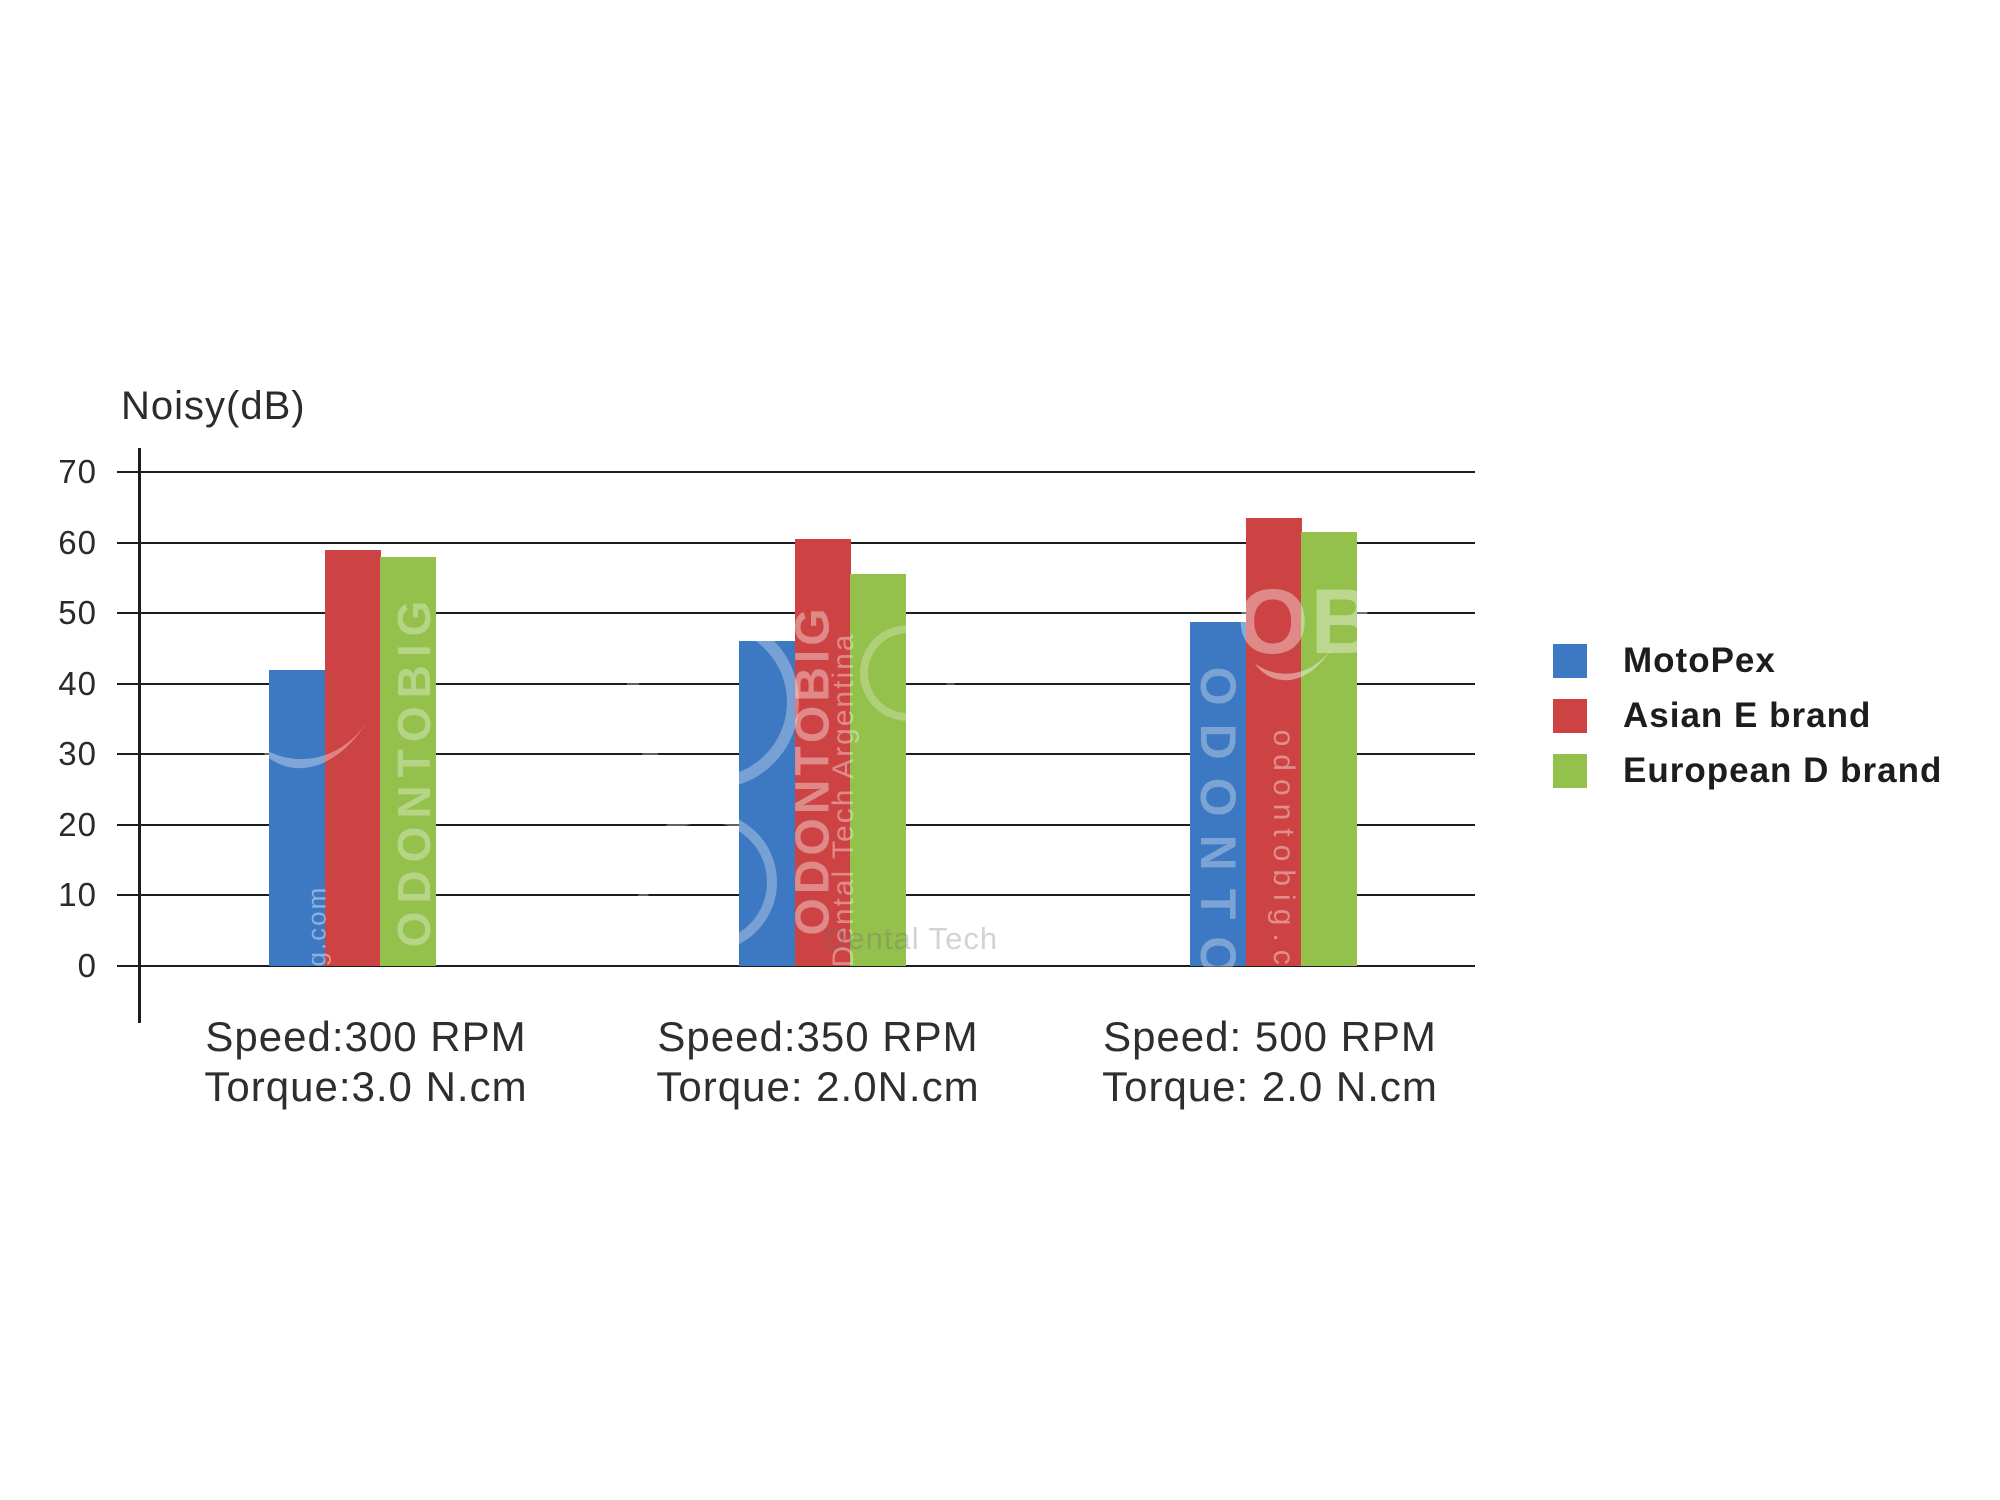 Image resolution: width=2000 pixels, height=1500 pixels. What do you see at coordinates (1270, 1036) in the screenshot?
I see `group3-speed: Speed: 500 RPM` at bounding box center [1270, 1036].